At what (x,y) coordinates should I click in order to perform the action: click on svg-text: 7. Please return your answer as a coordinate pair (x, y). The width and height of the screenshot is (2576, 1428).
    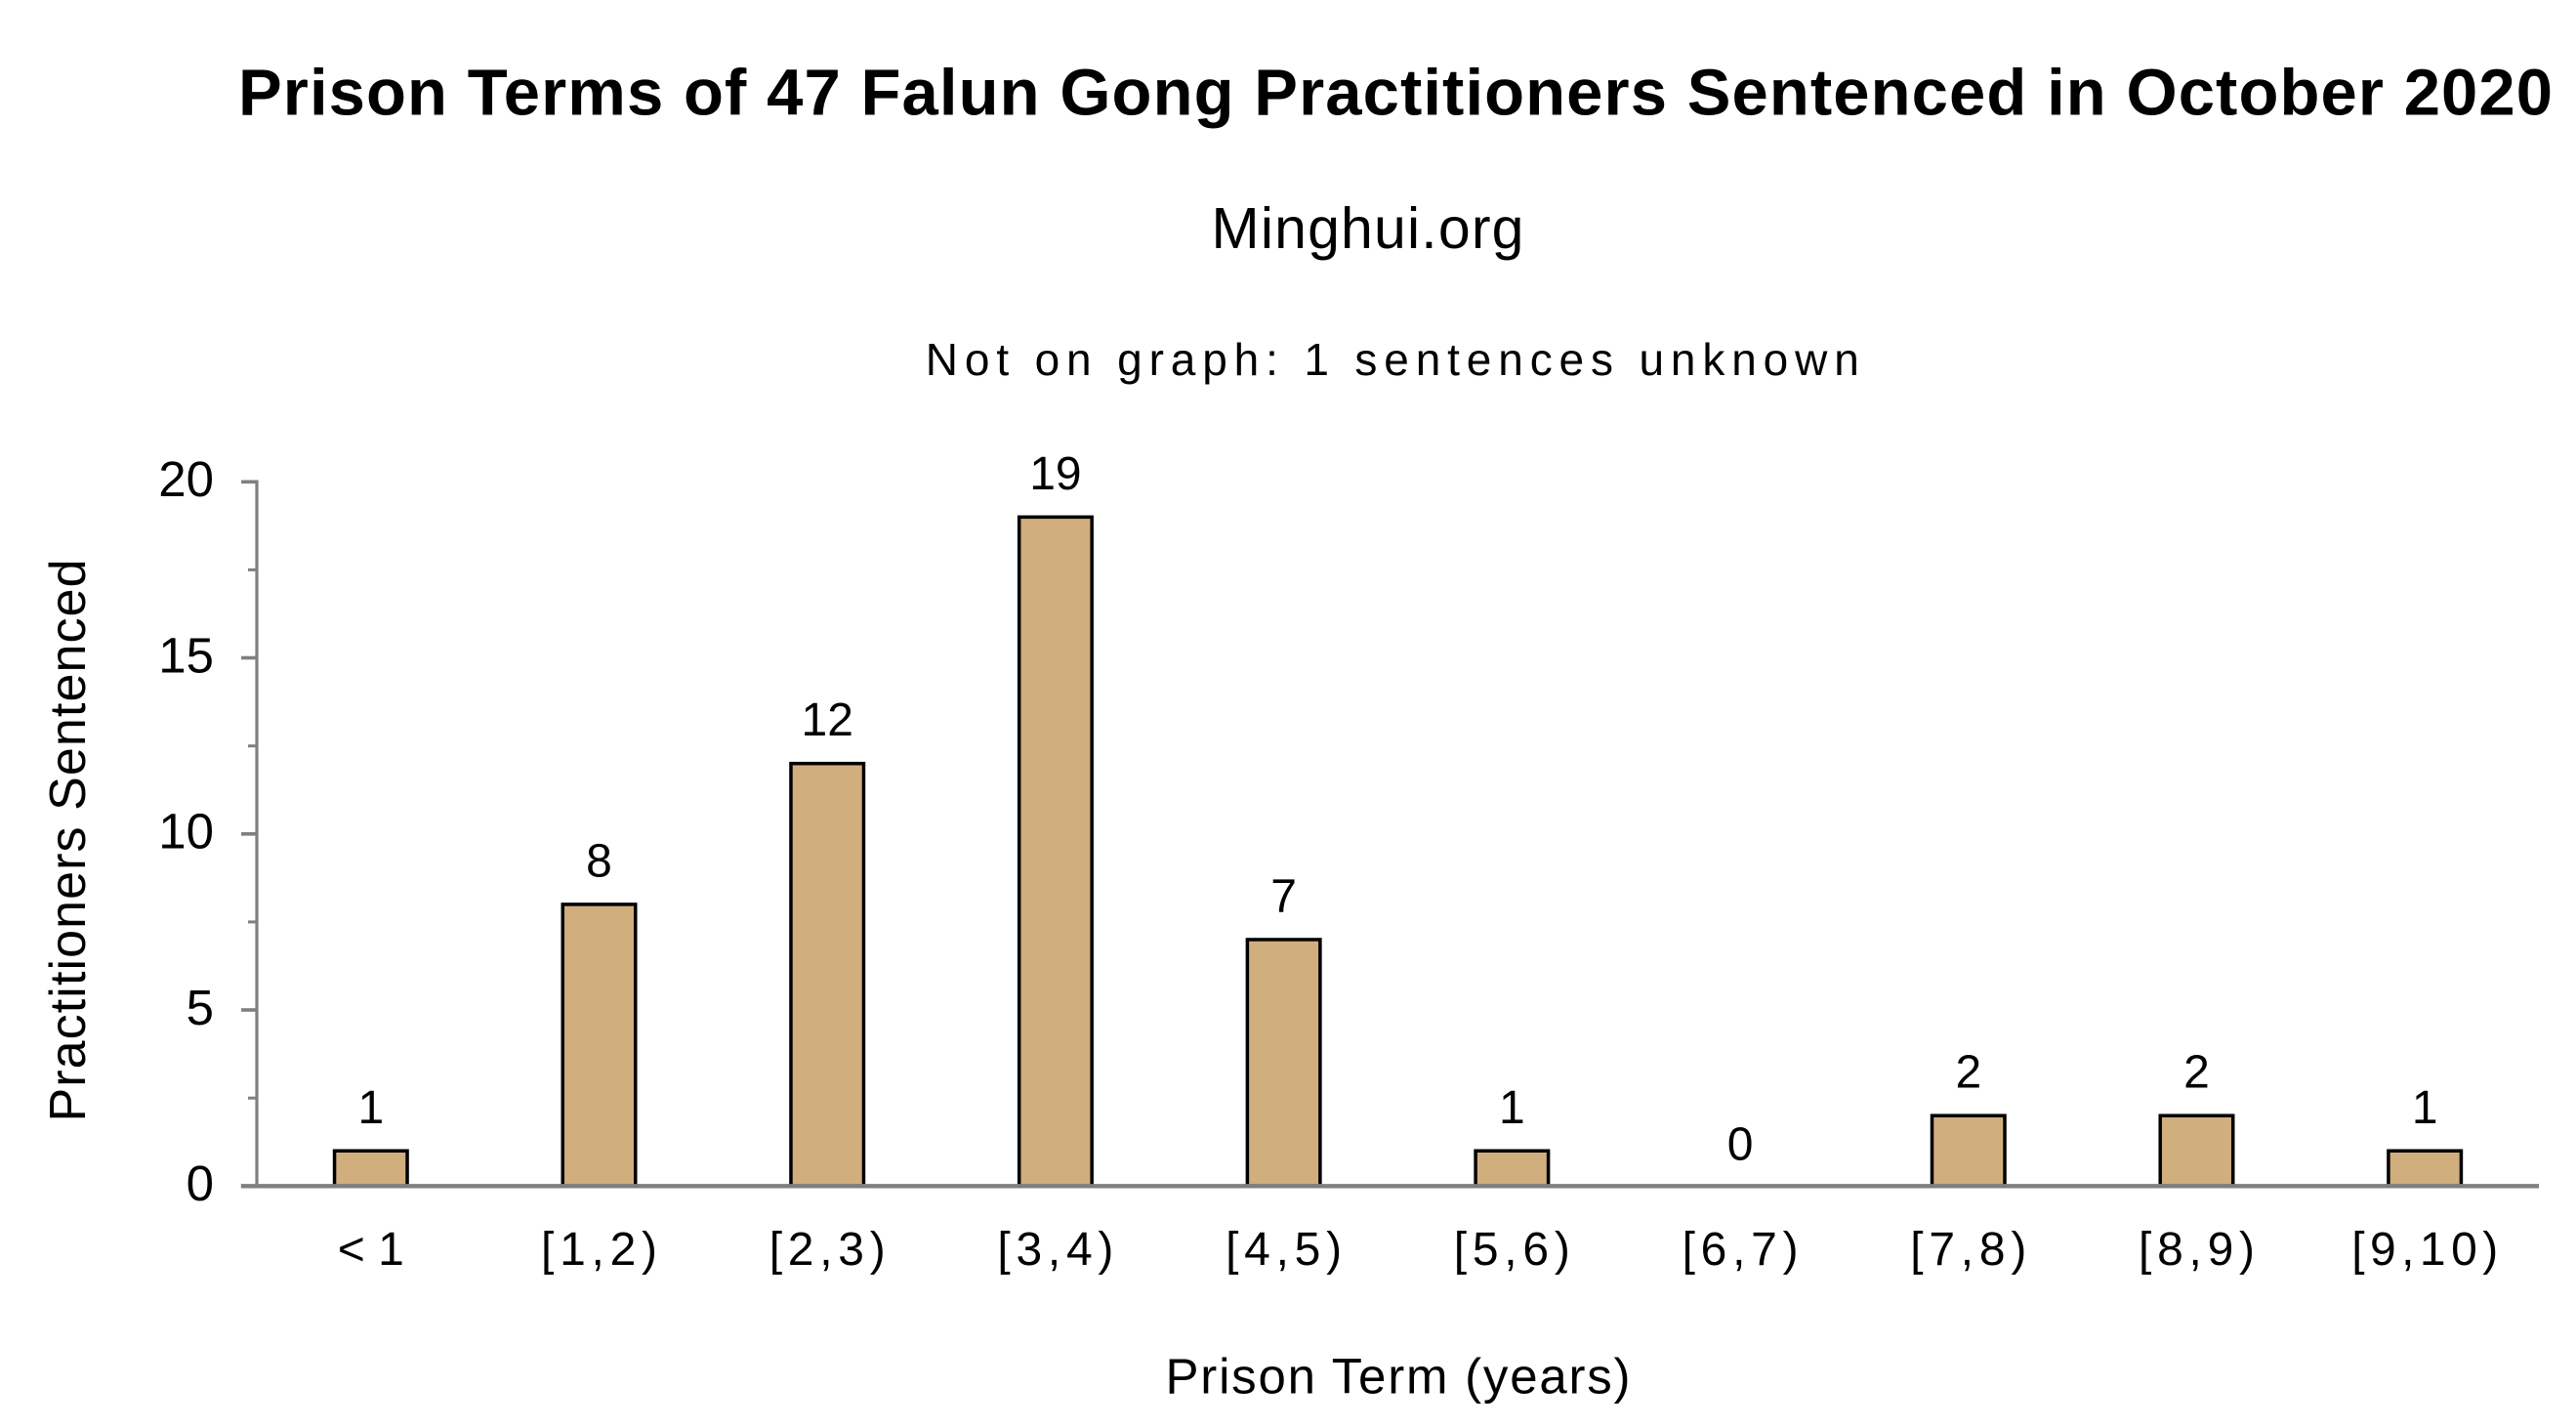
    Looking at the image, I should click on (1283, 897).